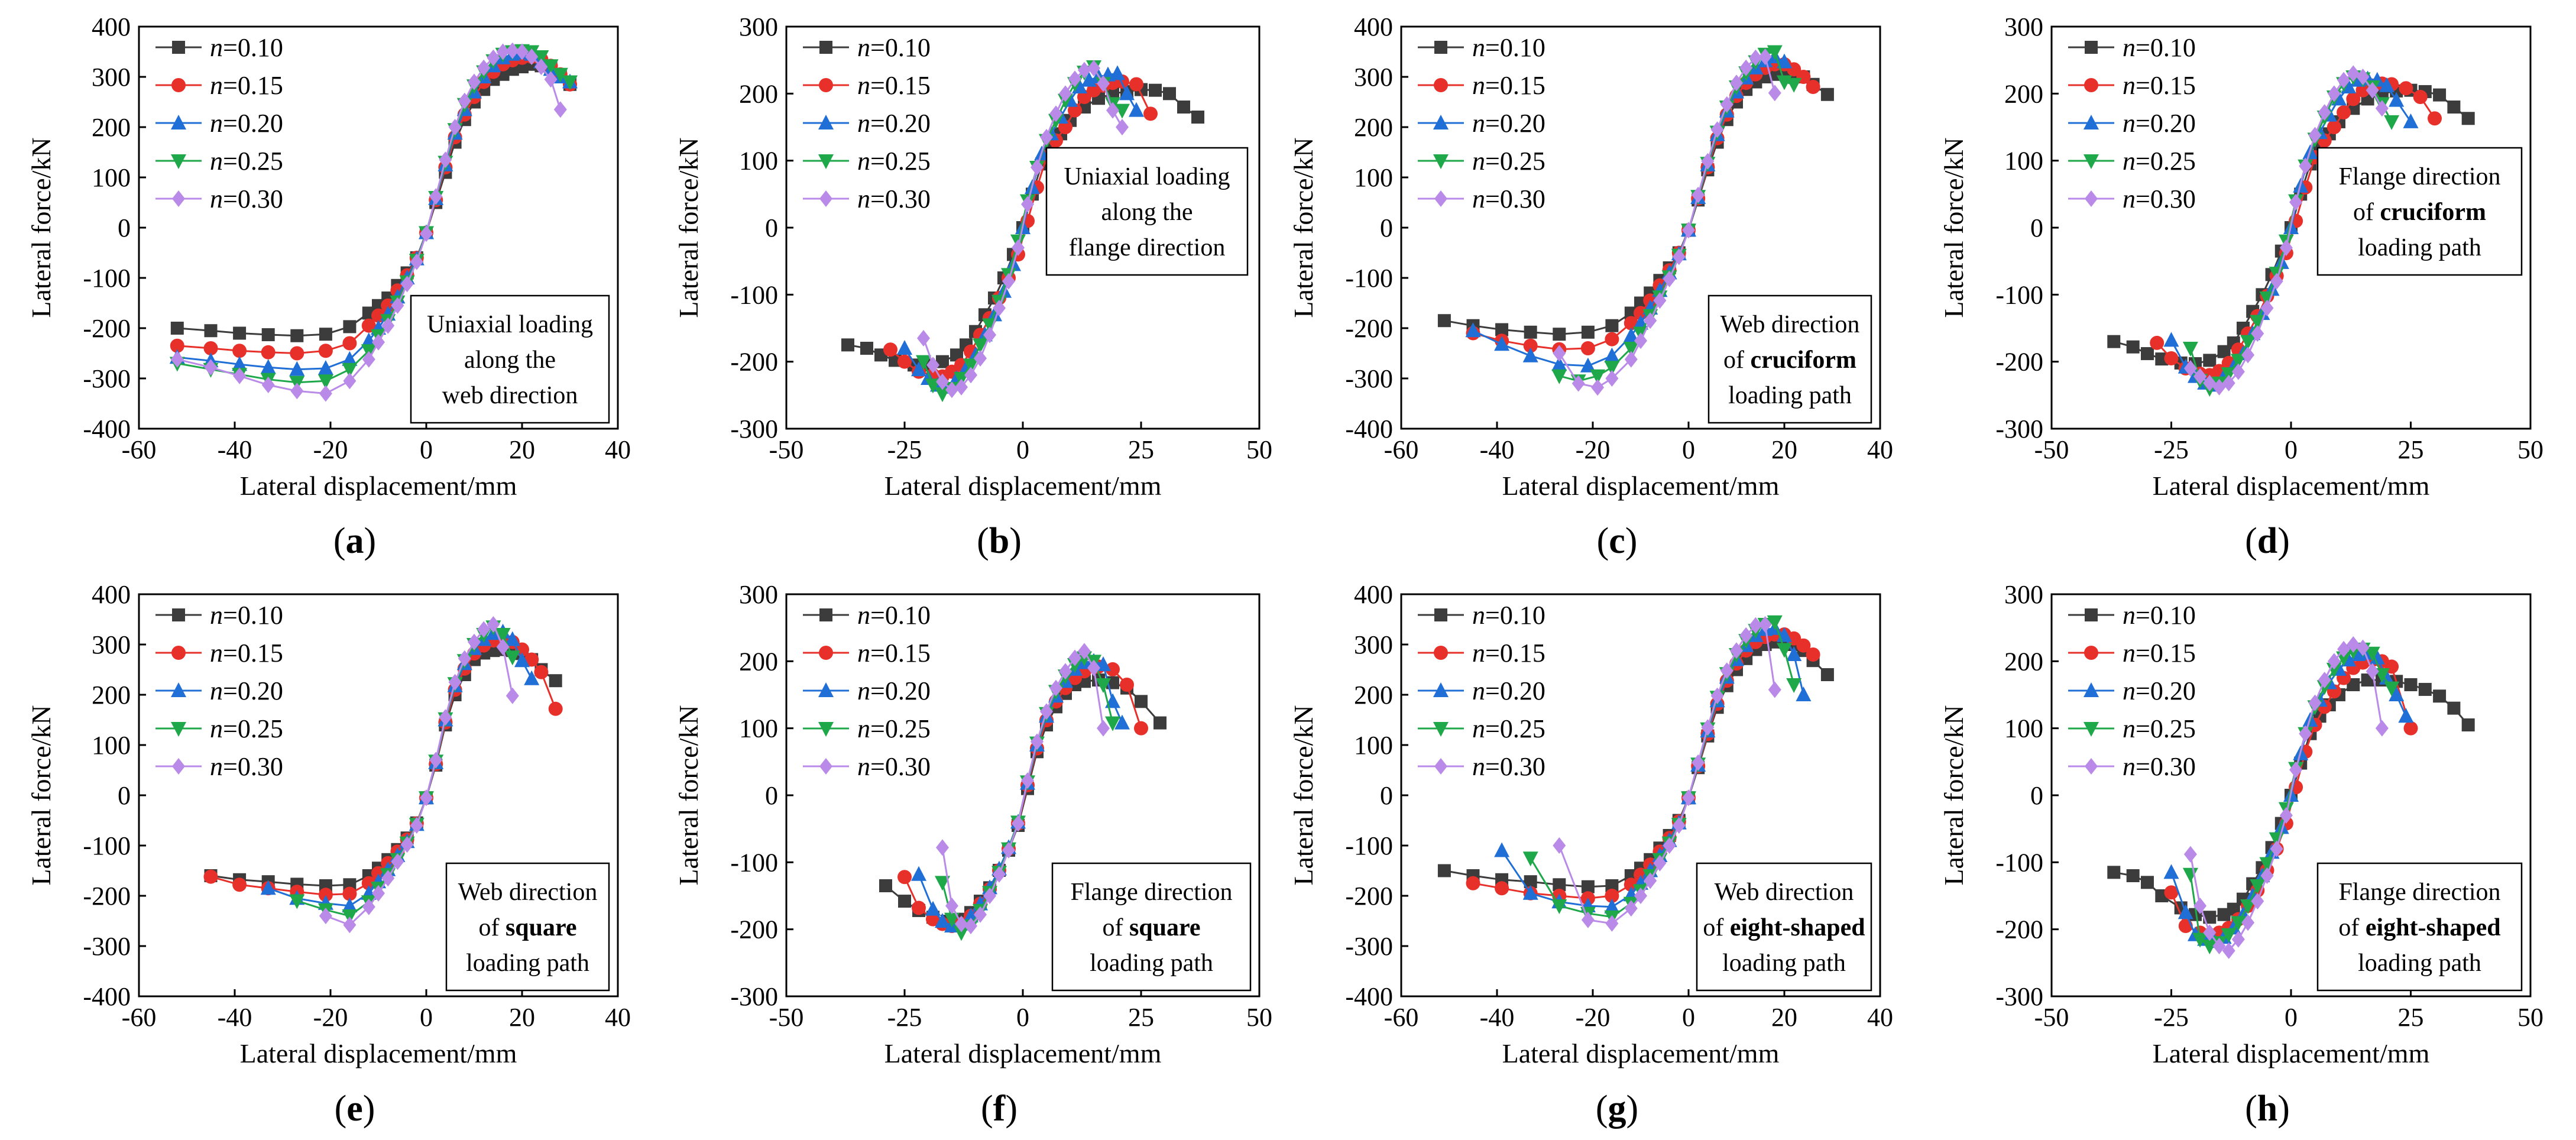 The height and width of the screenshot is (1140, 2576). What do you see at coordinates (1688, 449) in the screenshot?
I see `x-tick-label: 0` at bounding box center [1688, 449].